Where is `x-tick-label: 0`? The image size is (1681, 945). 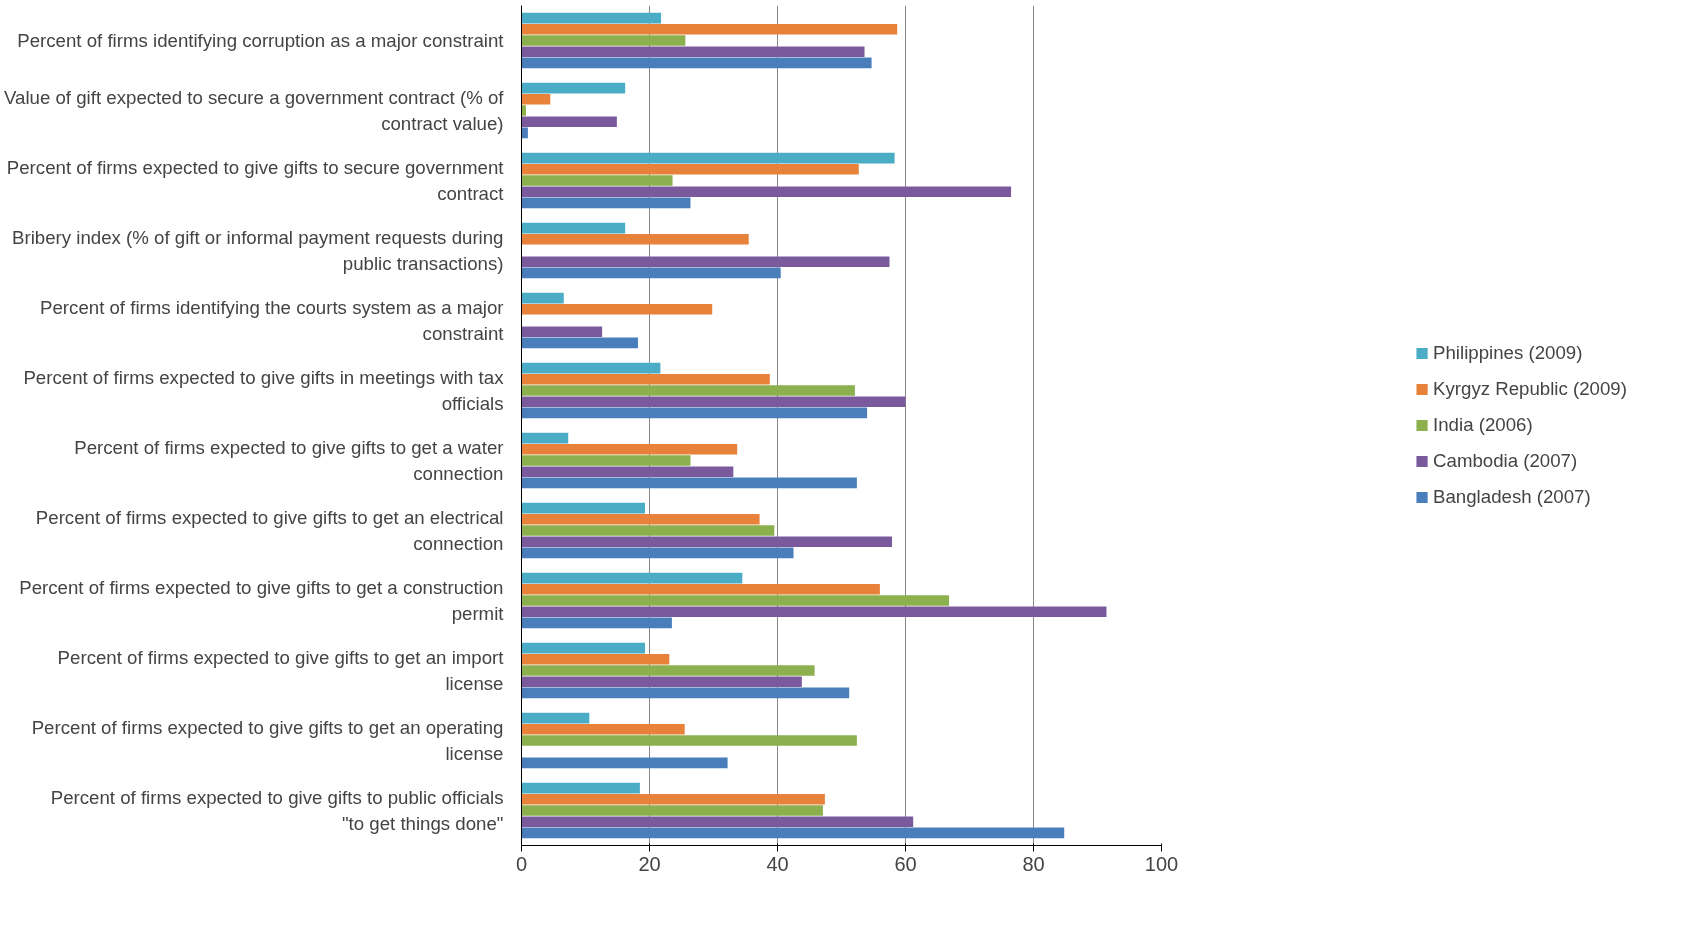 x-tick-label: 0 is located at coordinates (521, 863).